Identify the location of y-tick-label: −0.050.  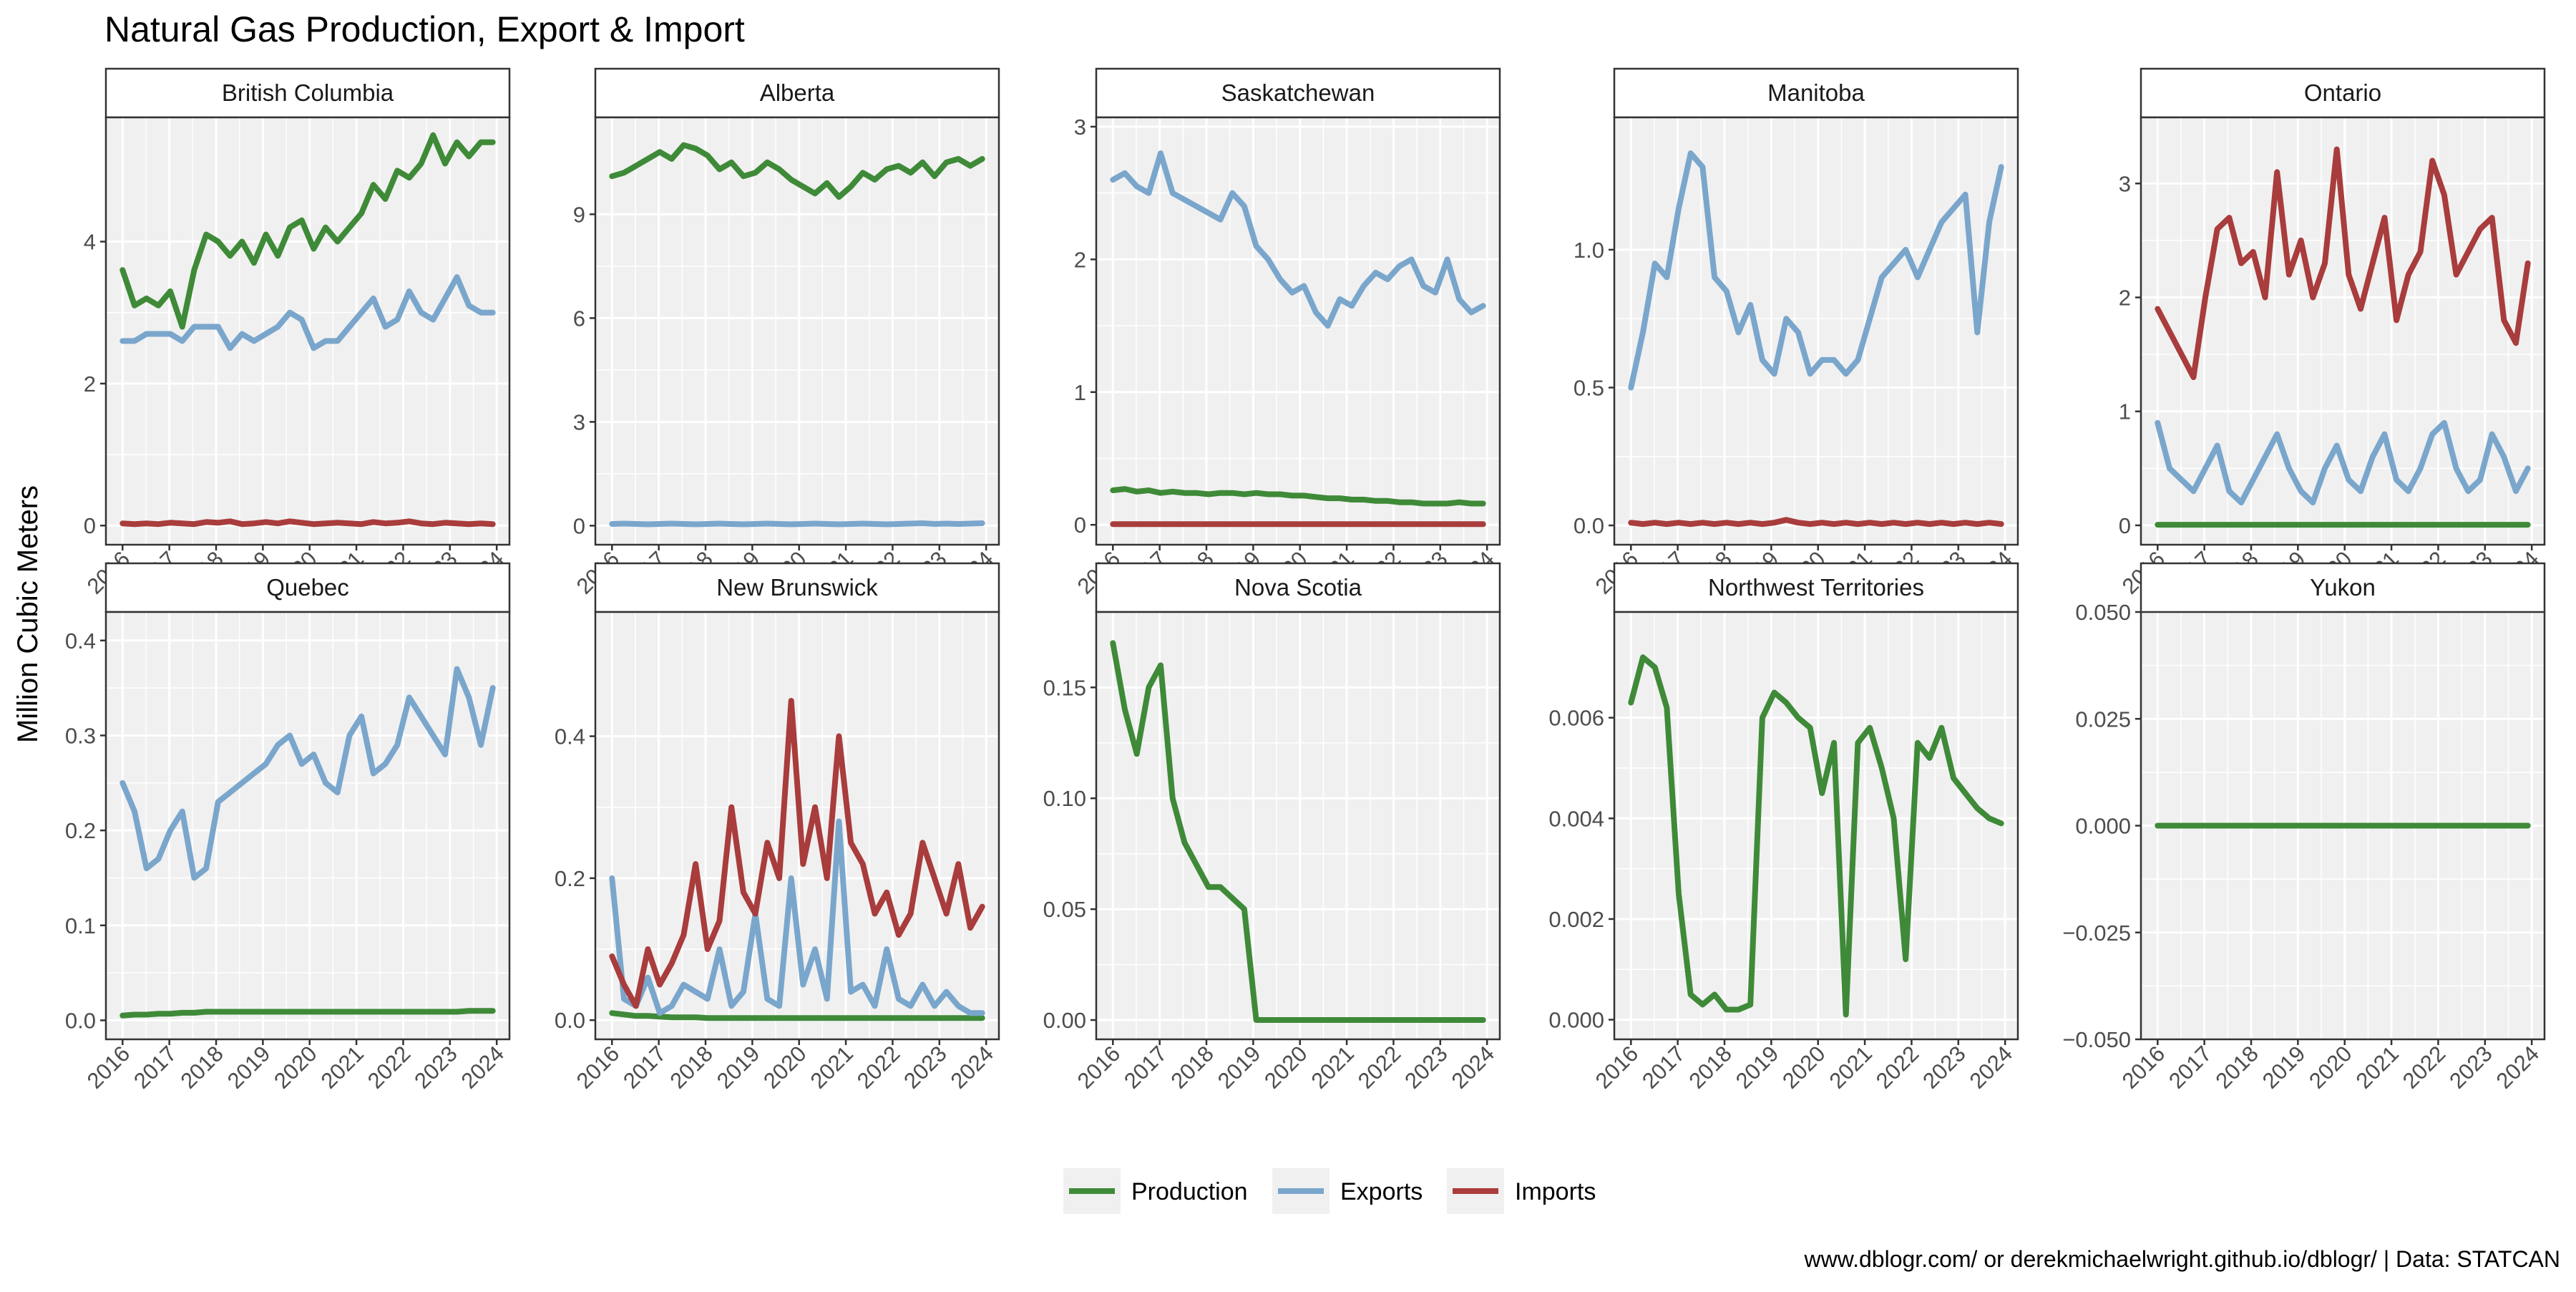
(2096, 1039).